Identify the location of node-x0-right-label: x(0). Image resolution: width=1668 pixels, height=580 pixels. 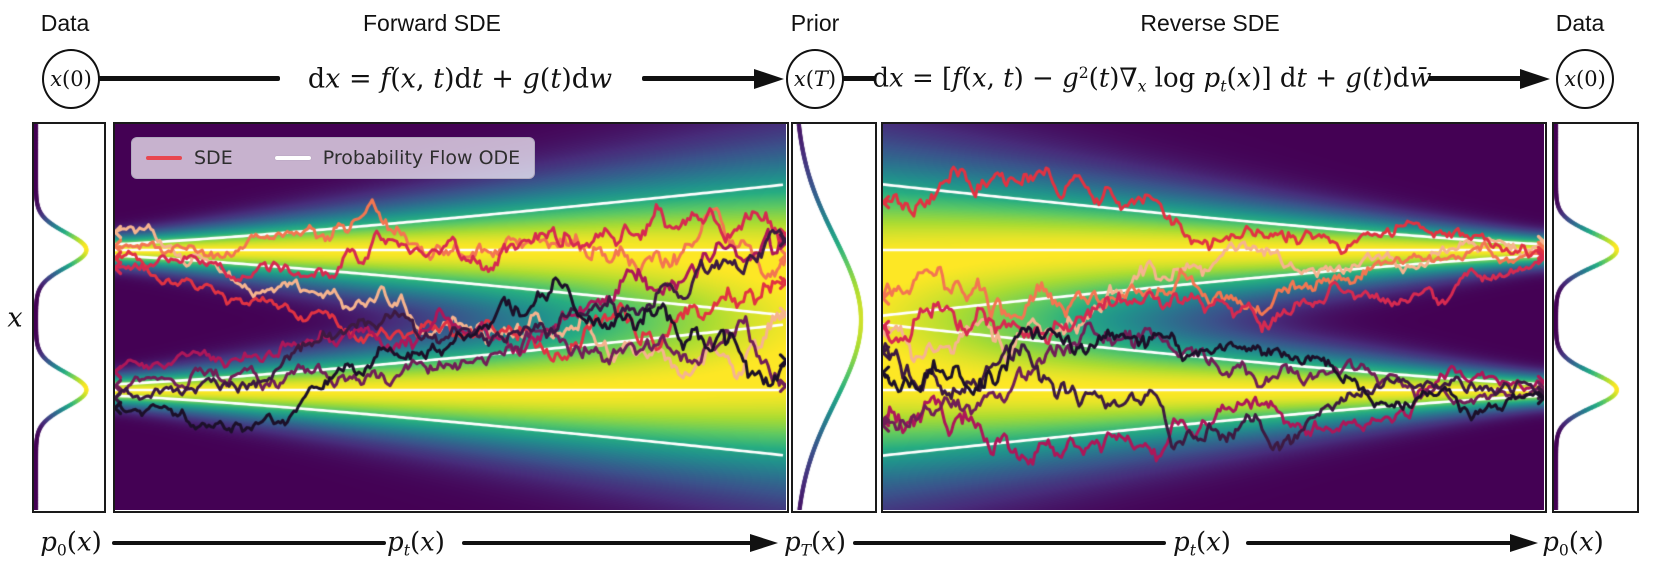
(1585, 78).